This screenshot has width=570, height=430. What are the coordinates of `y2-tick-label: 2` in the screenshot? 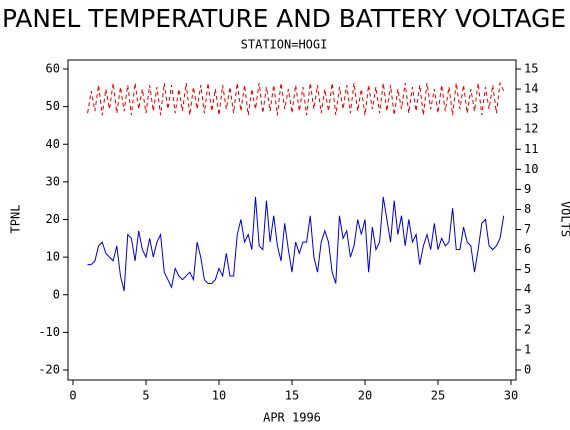 It's located at (527, 329).